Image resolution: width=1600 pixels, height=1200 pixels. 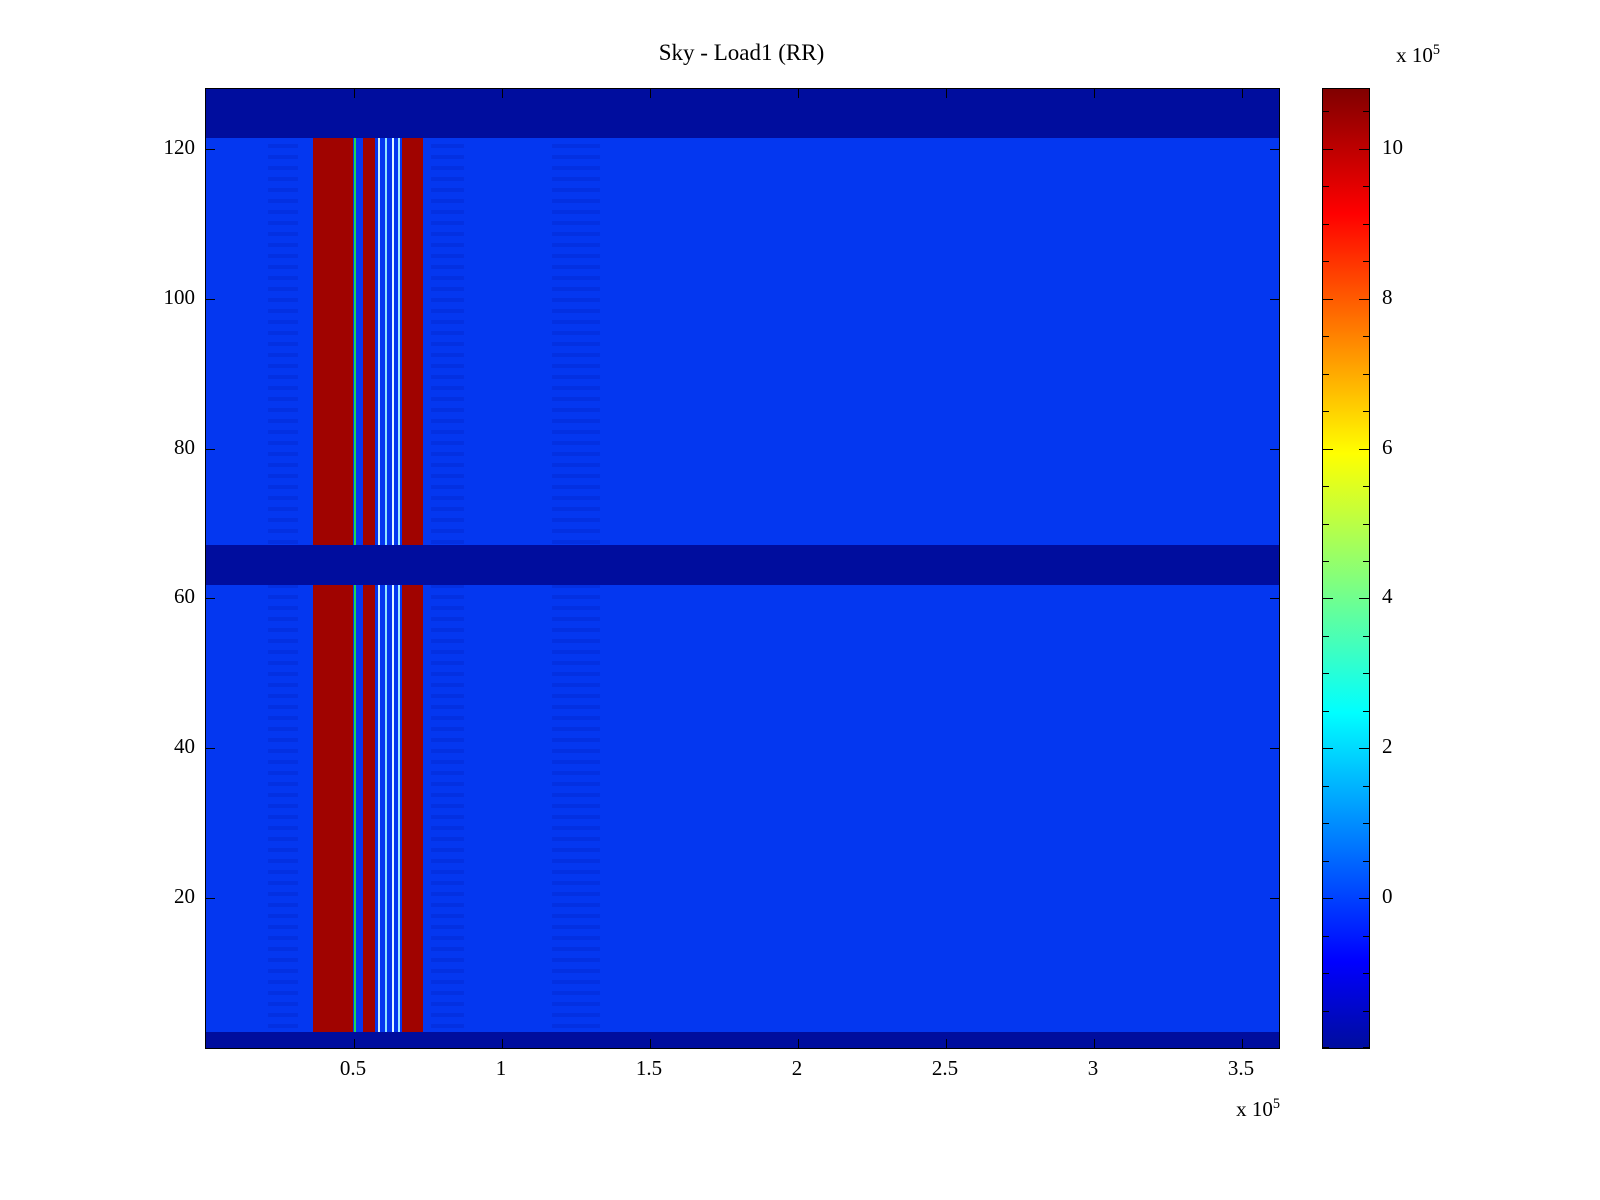 What do you see at coordinates (184, 896) in the screenshot?
I see `y-tick-label: 20` at bounding box center [184, 896].